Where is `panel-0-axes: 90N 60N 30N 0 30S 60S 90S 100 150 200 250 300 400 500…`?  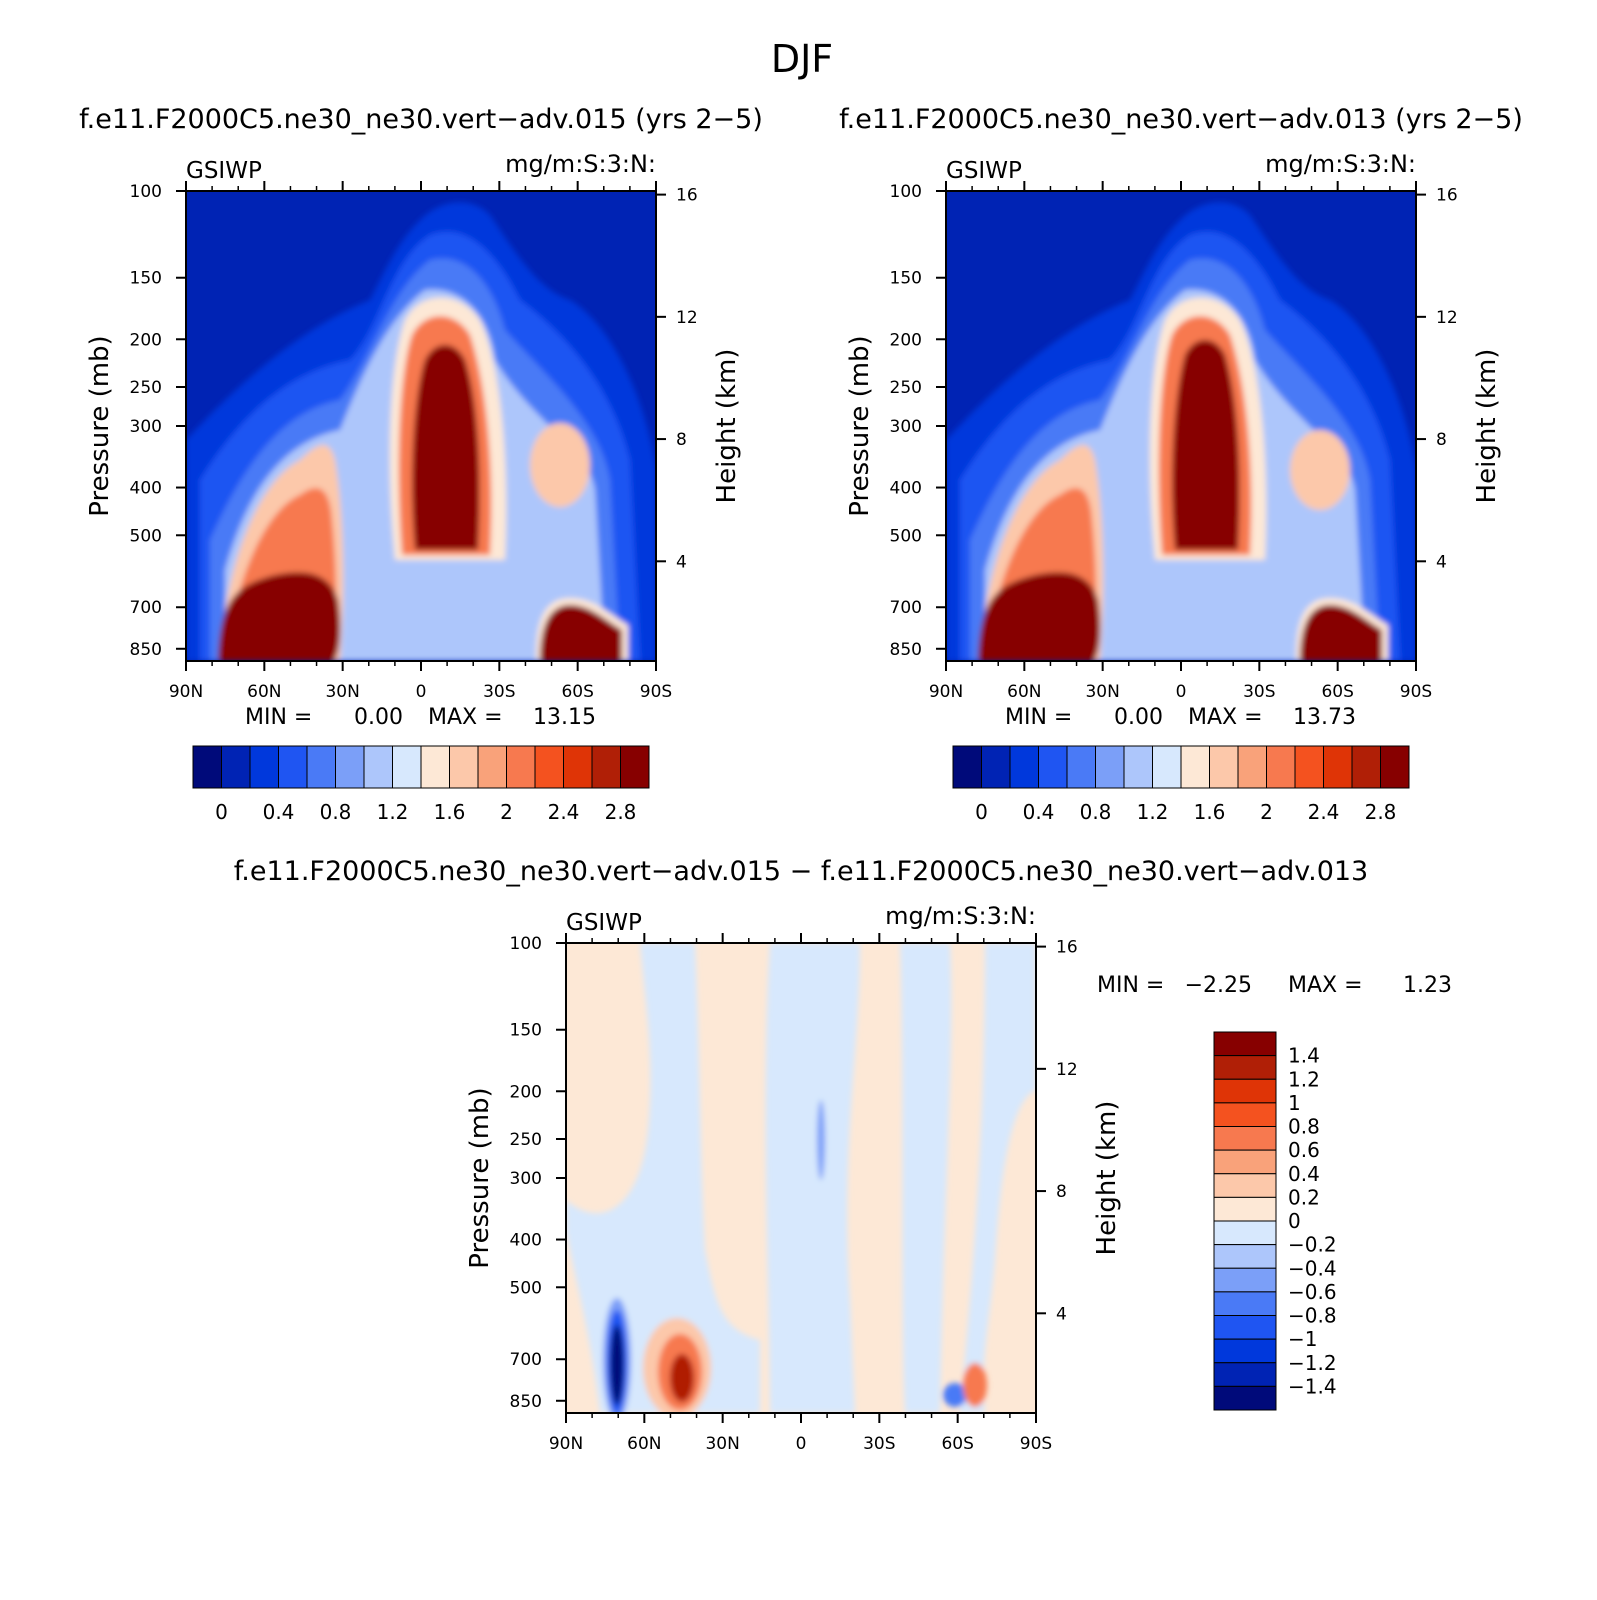 panel-0-axes: 90N 60N 30N 0 30S 60S 90S 100 150 200 250 300 400 500… is located at coordinates (414, 441).